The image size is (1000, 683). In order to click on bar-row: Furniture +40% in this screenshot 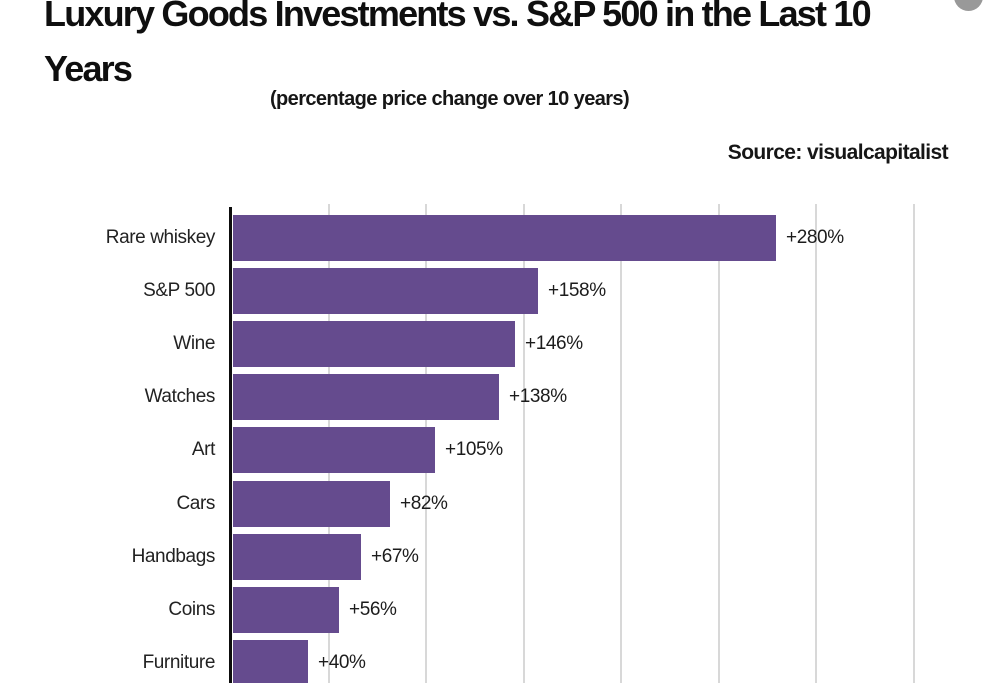, I will do `click(500, 661)`.